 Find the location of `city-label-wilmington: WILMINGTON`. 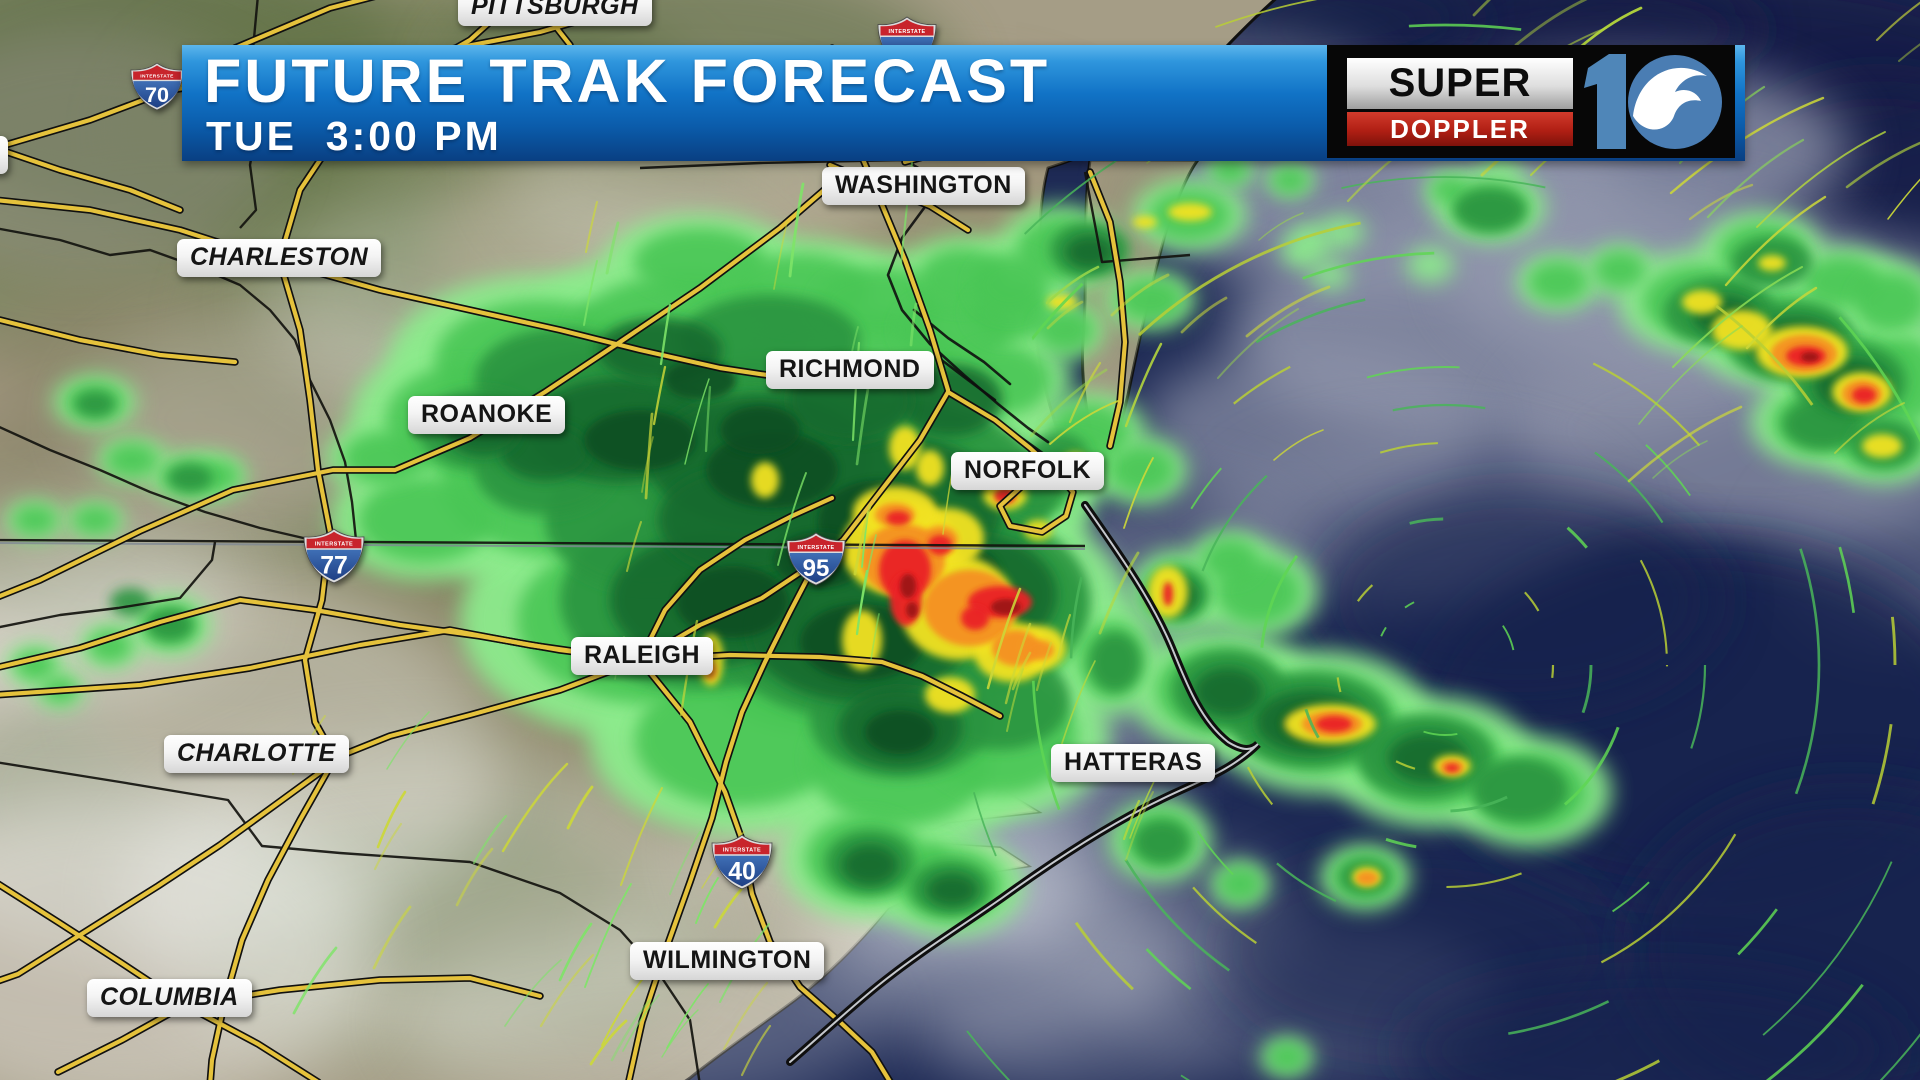

city-label-wilmington: WILMINGTON is located at coordinates (727, 961).